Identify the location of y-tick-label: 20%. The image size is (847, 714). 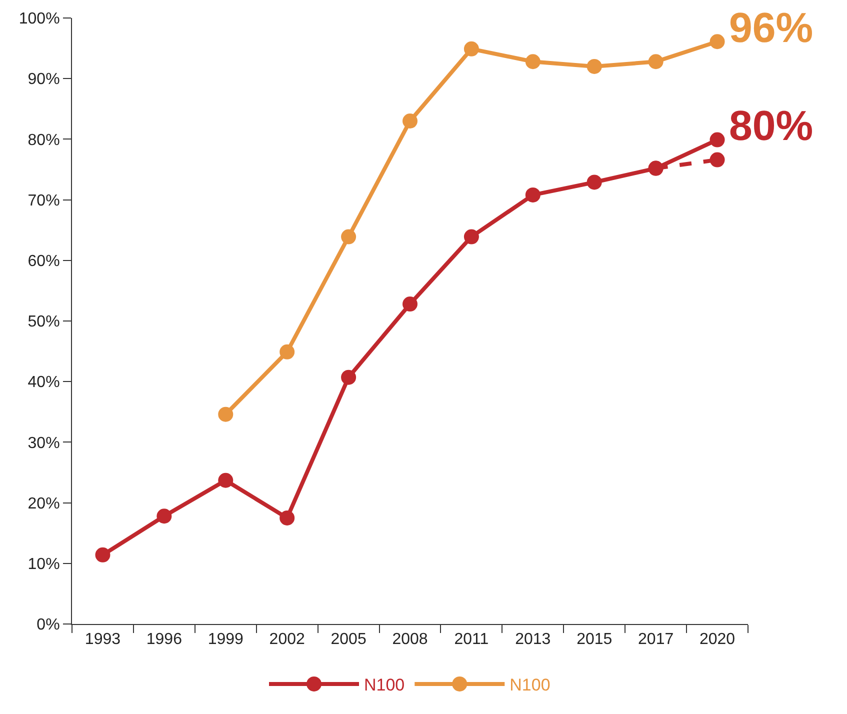
(44, 503).